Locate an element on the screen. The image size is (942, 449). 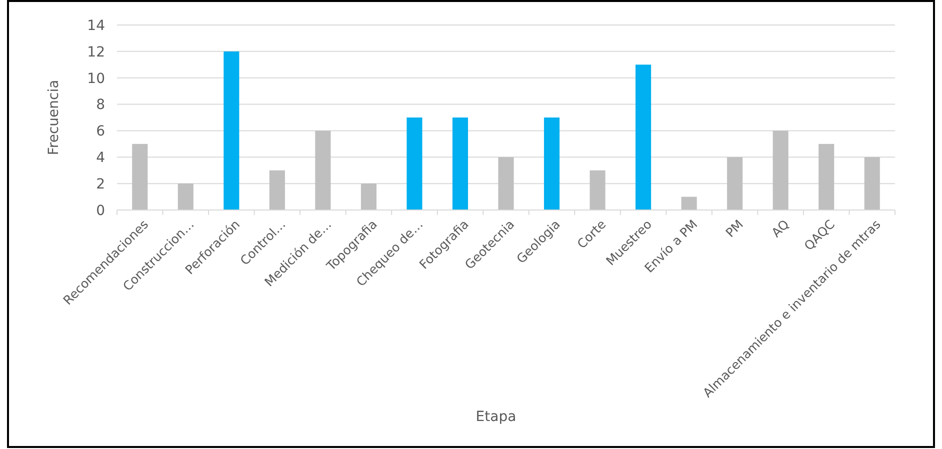
y-tick-label: 8 is located at coordinates (100, 105).